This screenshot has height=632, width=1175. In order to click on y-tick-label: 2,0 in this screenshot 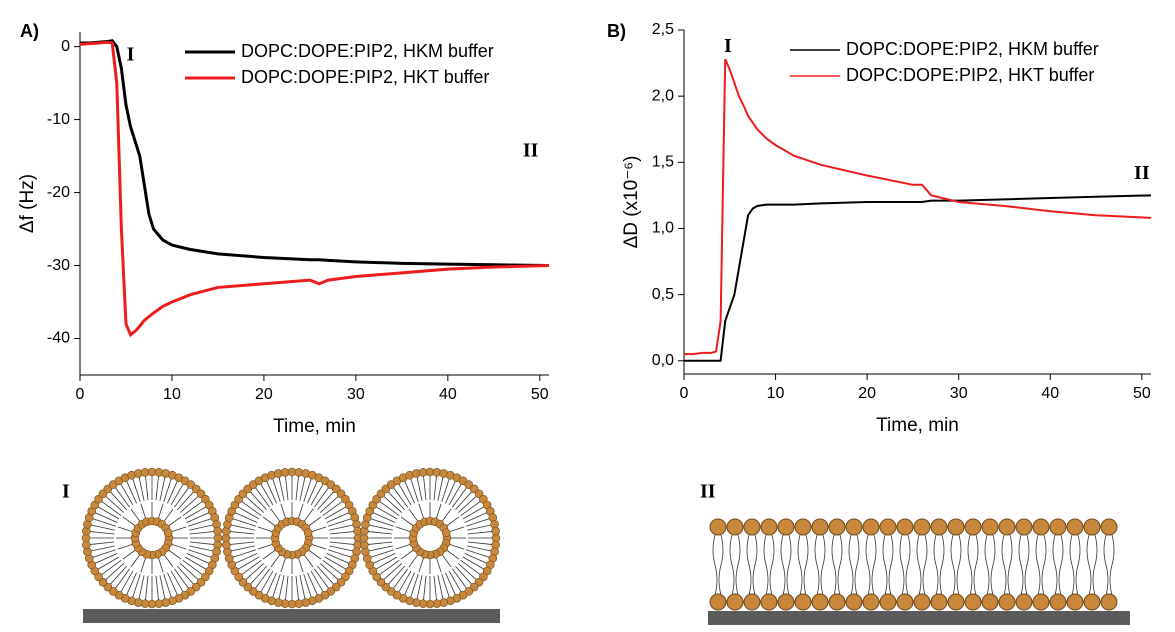, I will do `click(663, 95)`.